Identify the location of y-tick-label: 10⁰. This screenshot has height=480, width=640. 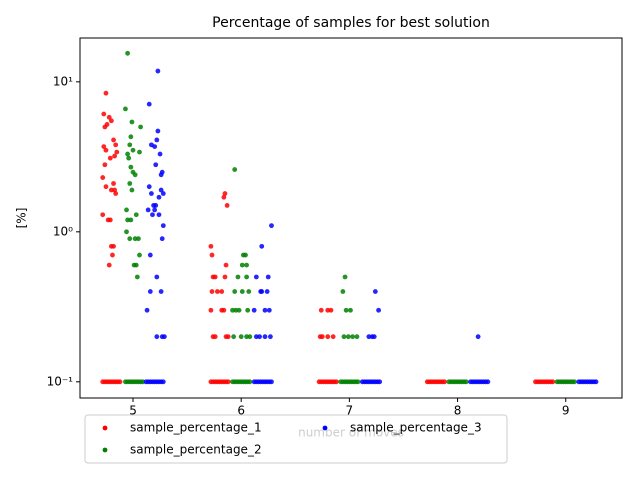
(63, 231).